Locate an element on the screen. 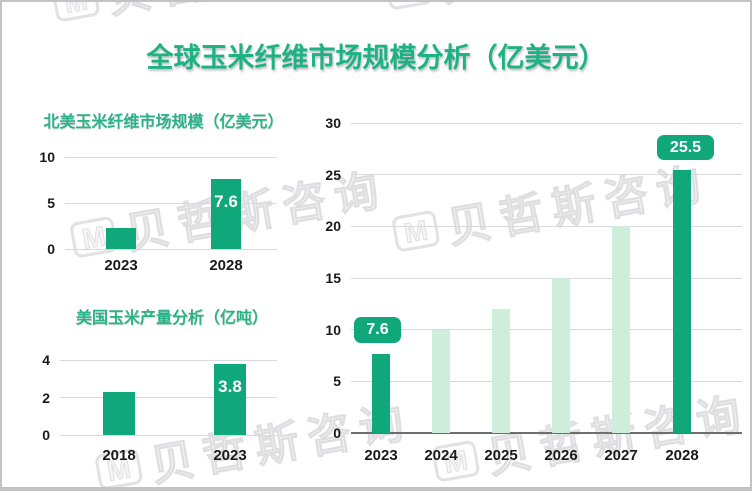  bar-value-label: 7.6 is located at coordinates (226, 202).